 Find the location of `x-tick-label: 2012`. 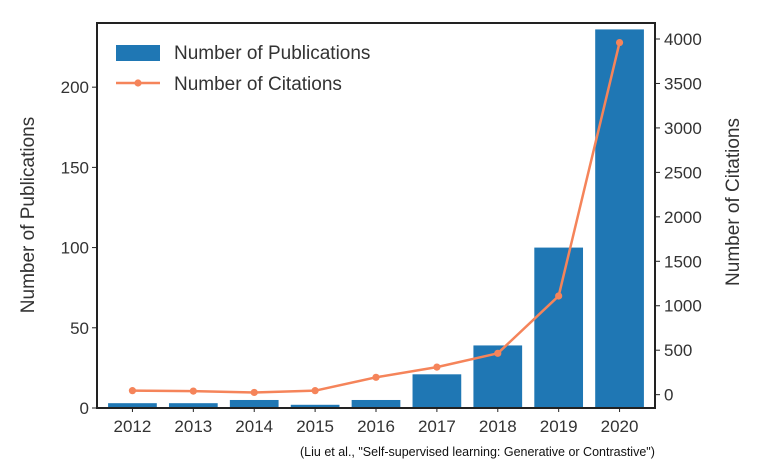

x-tick-label: 2012 is located at coordinates (133, 426).